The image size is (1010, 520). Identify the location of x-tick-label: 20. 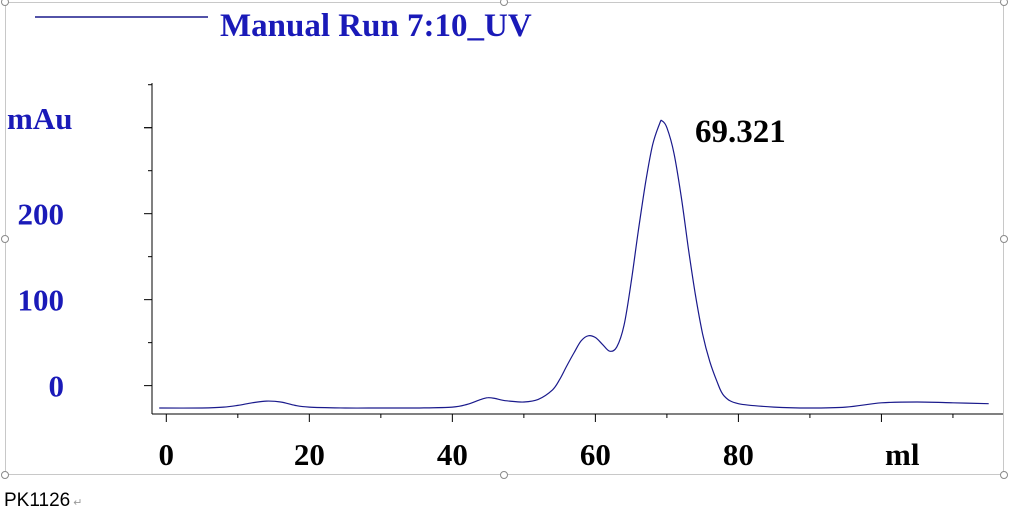
(309, 454).